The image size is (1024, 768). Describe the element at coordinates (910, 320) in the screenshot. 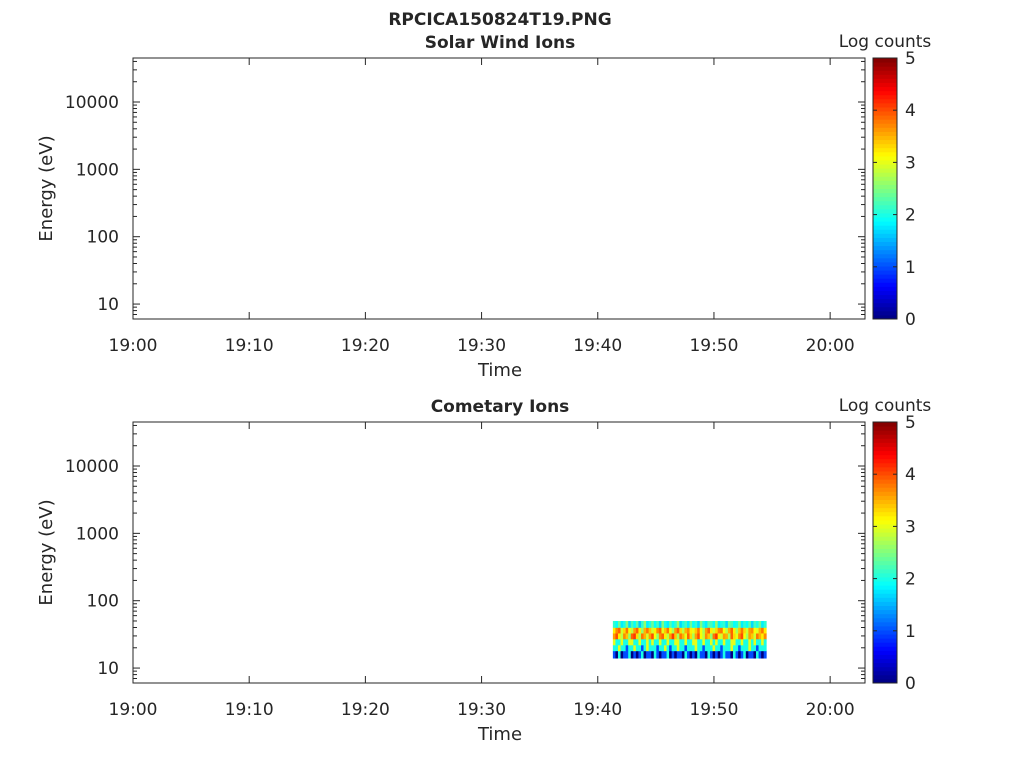

I see `colorbar-tick-label: 0` at that location.